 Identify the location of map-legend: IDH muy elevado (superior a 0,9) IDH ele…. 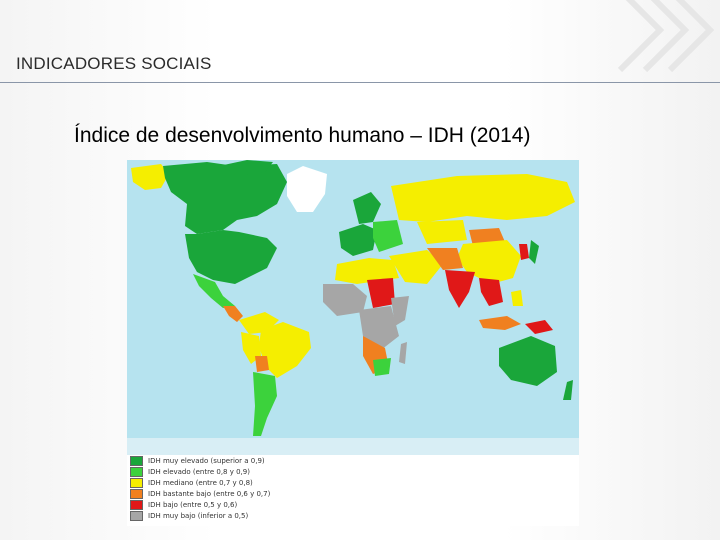
(230, 489).